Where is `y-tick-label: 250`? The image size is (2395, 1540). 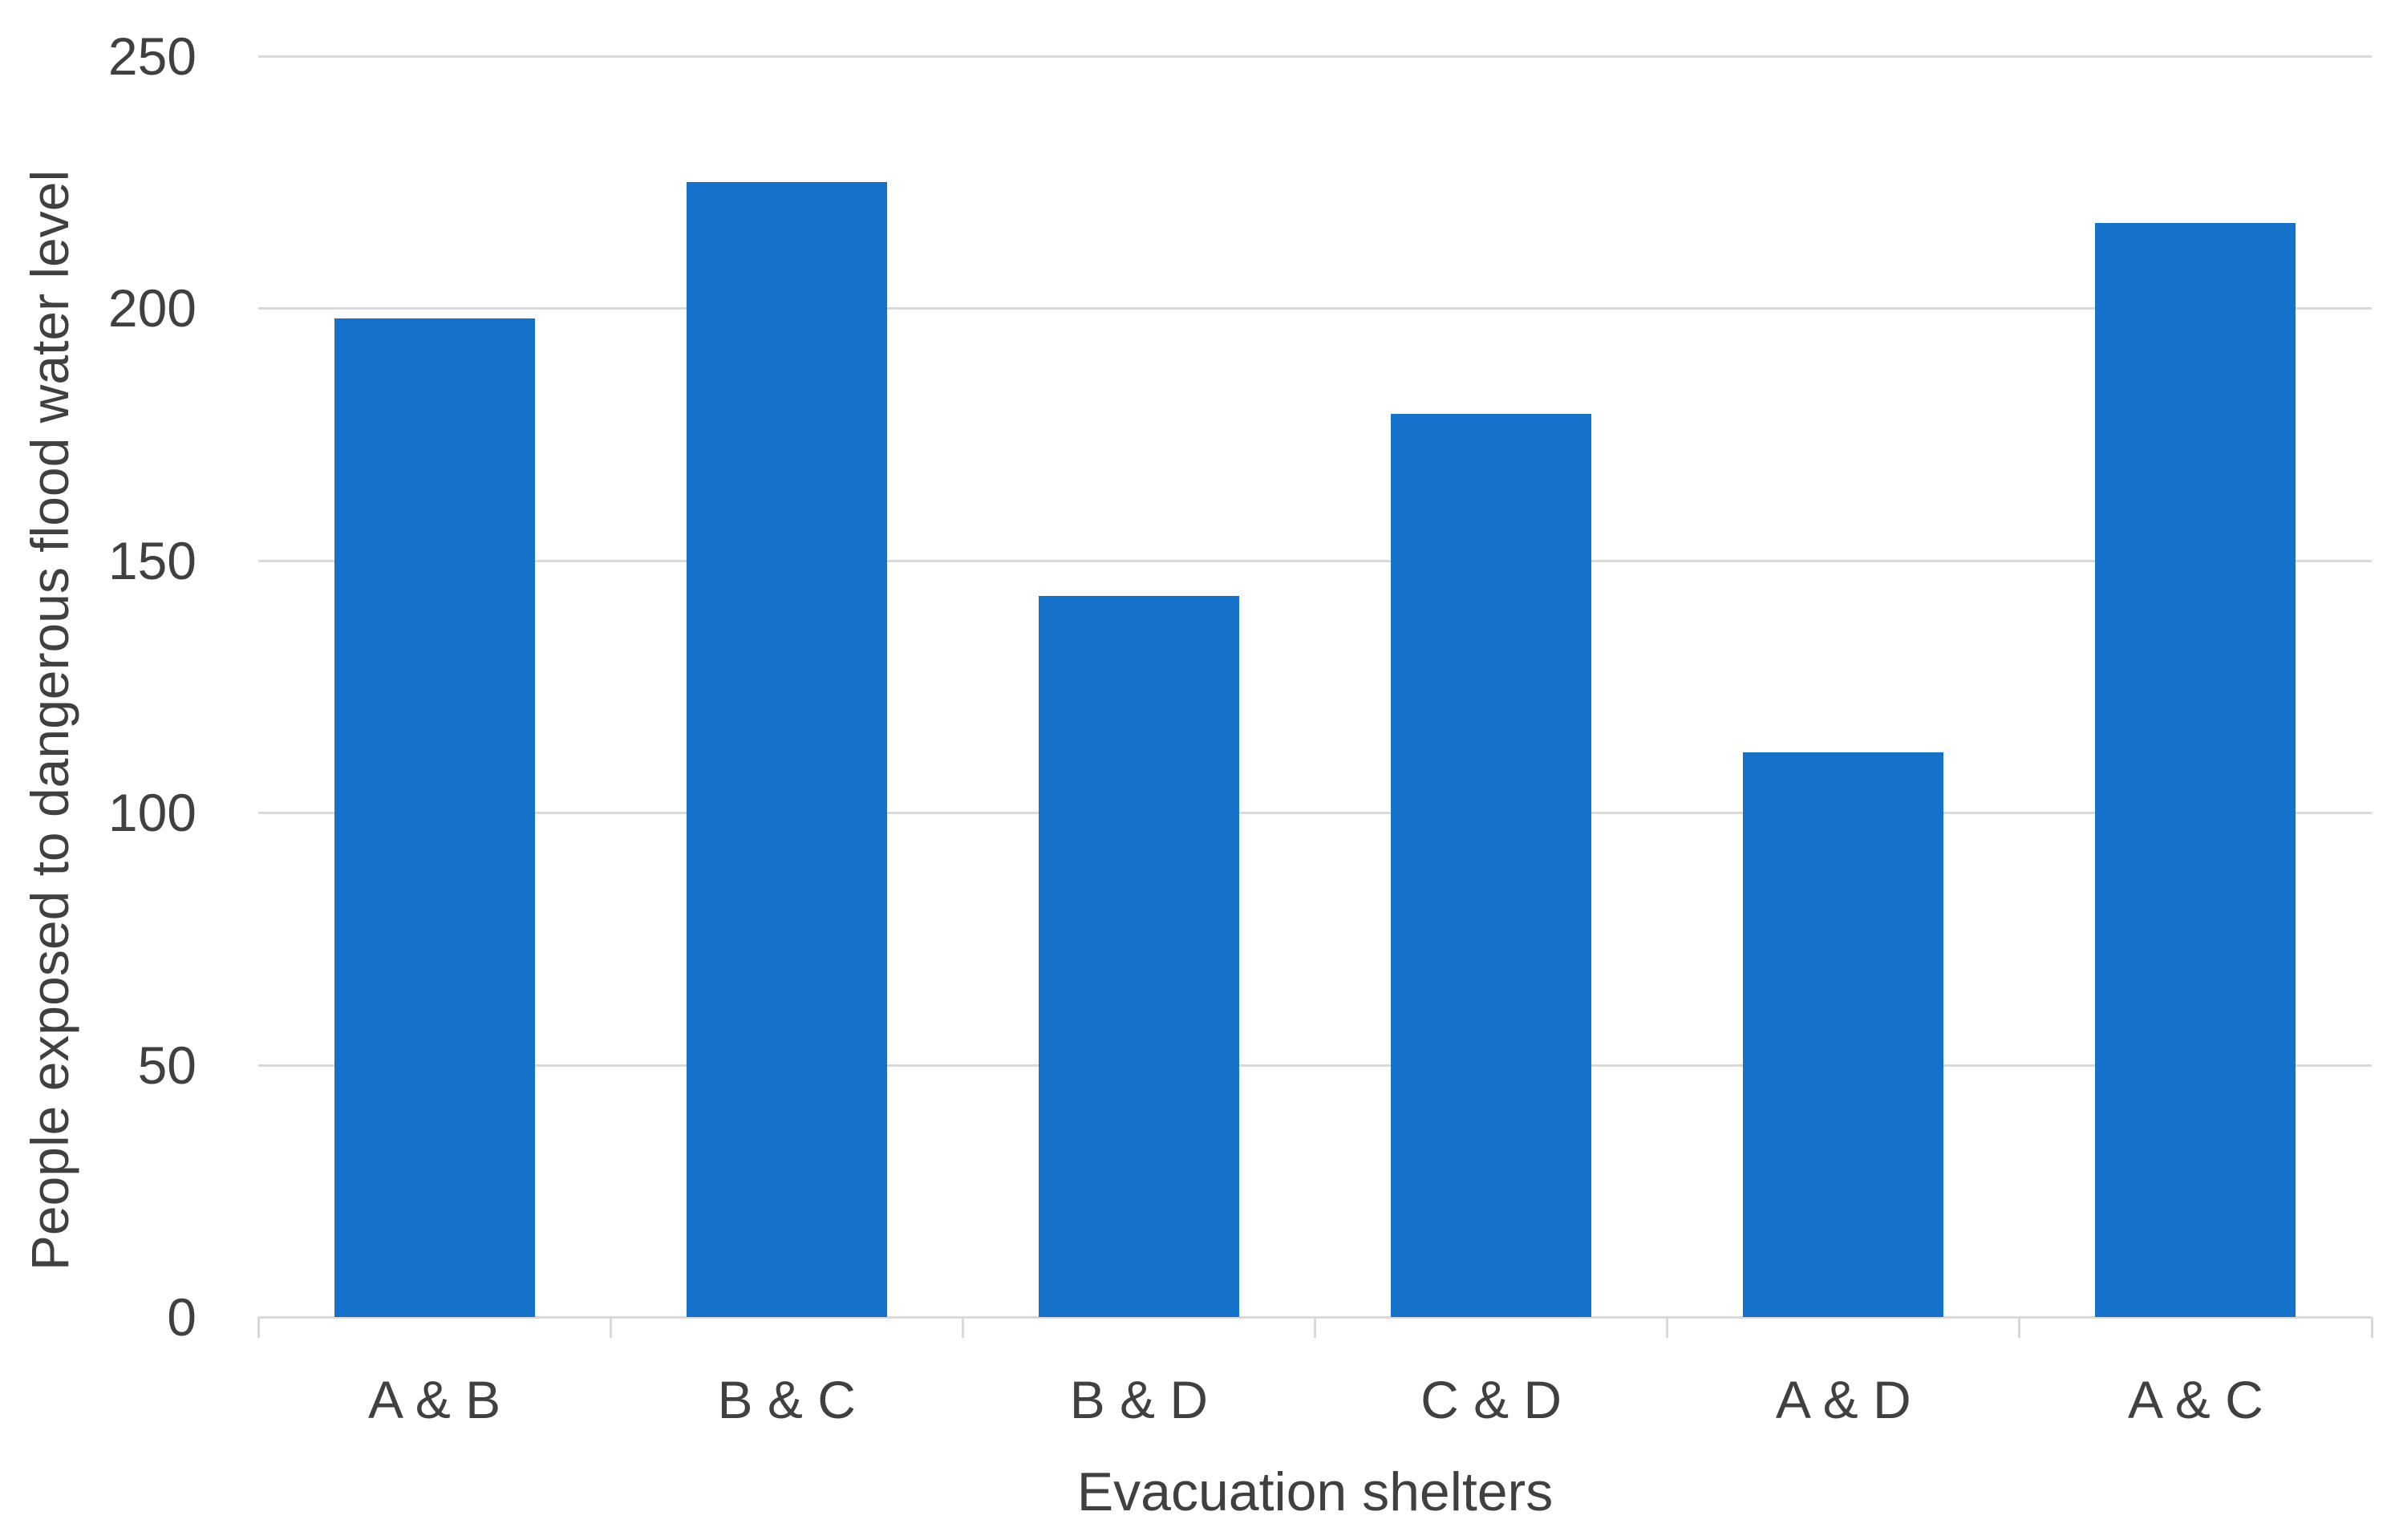
y-tick-label: 250 is located at coordinates (152, 56).